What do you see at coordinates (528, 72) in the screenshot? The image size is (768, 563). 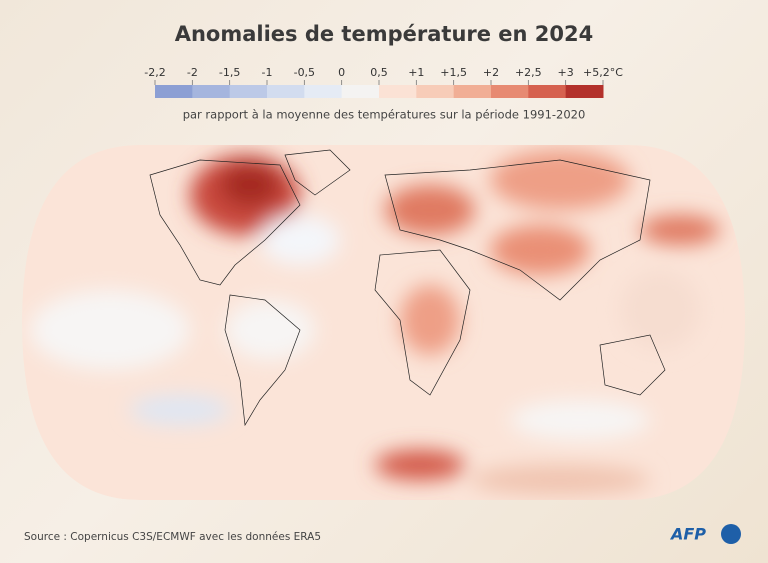 I see `legend-tick-label: +2,5` at bounding box center [528, 72].